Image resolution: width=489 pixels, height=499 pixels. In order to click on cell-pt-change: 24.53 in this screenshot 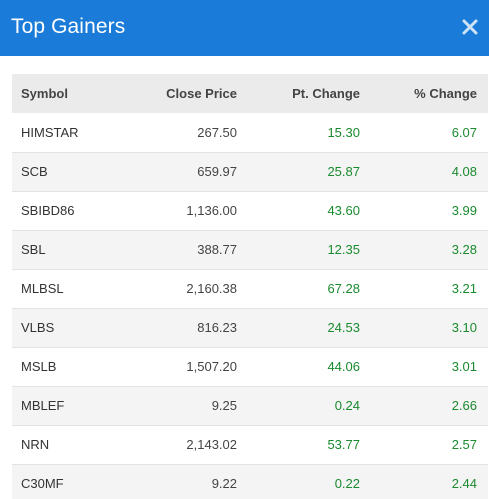, I will do `click(343, 327)`.